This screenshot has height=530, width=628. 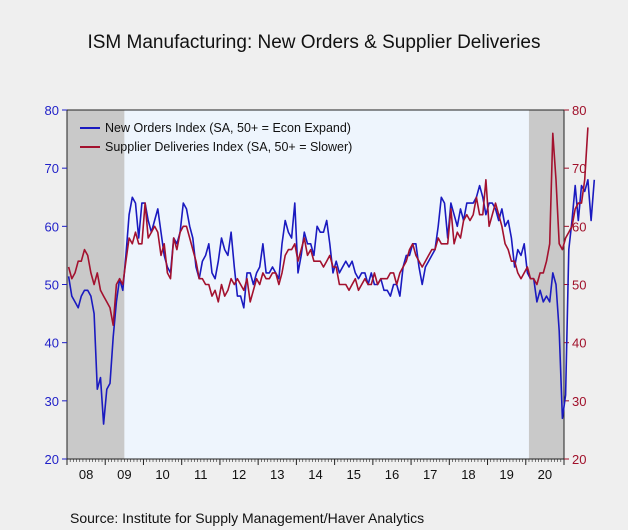 I want to click on left-tick-label: 80, so click(x=52, y=110).